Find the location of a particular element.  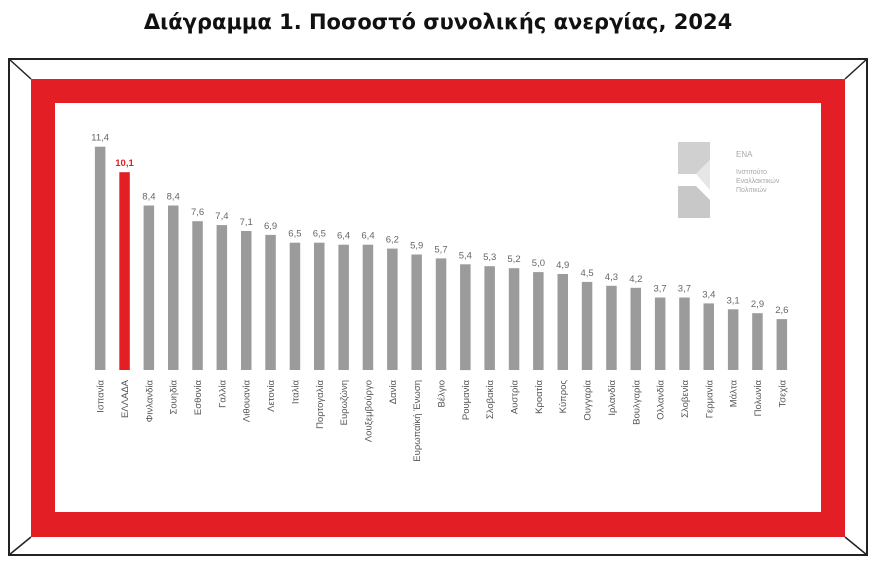

category-label-0: Ισπανία is located at coordinates (101, 396).